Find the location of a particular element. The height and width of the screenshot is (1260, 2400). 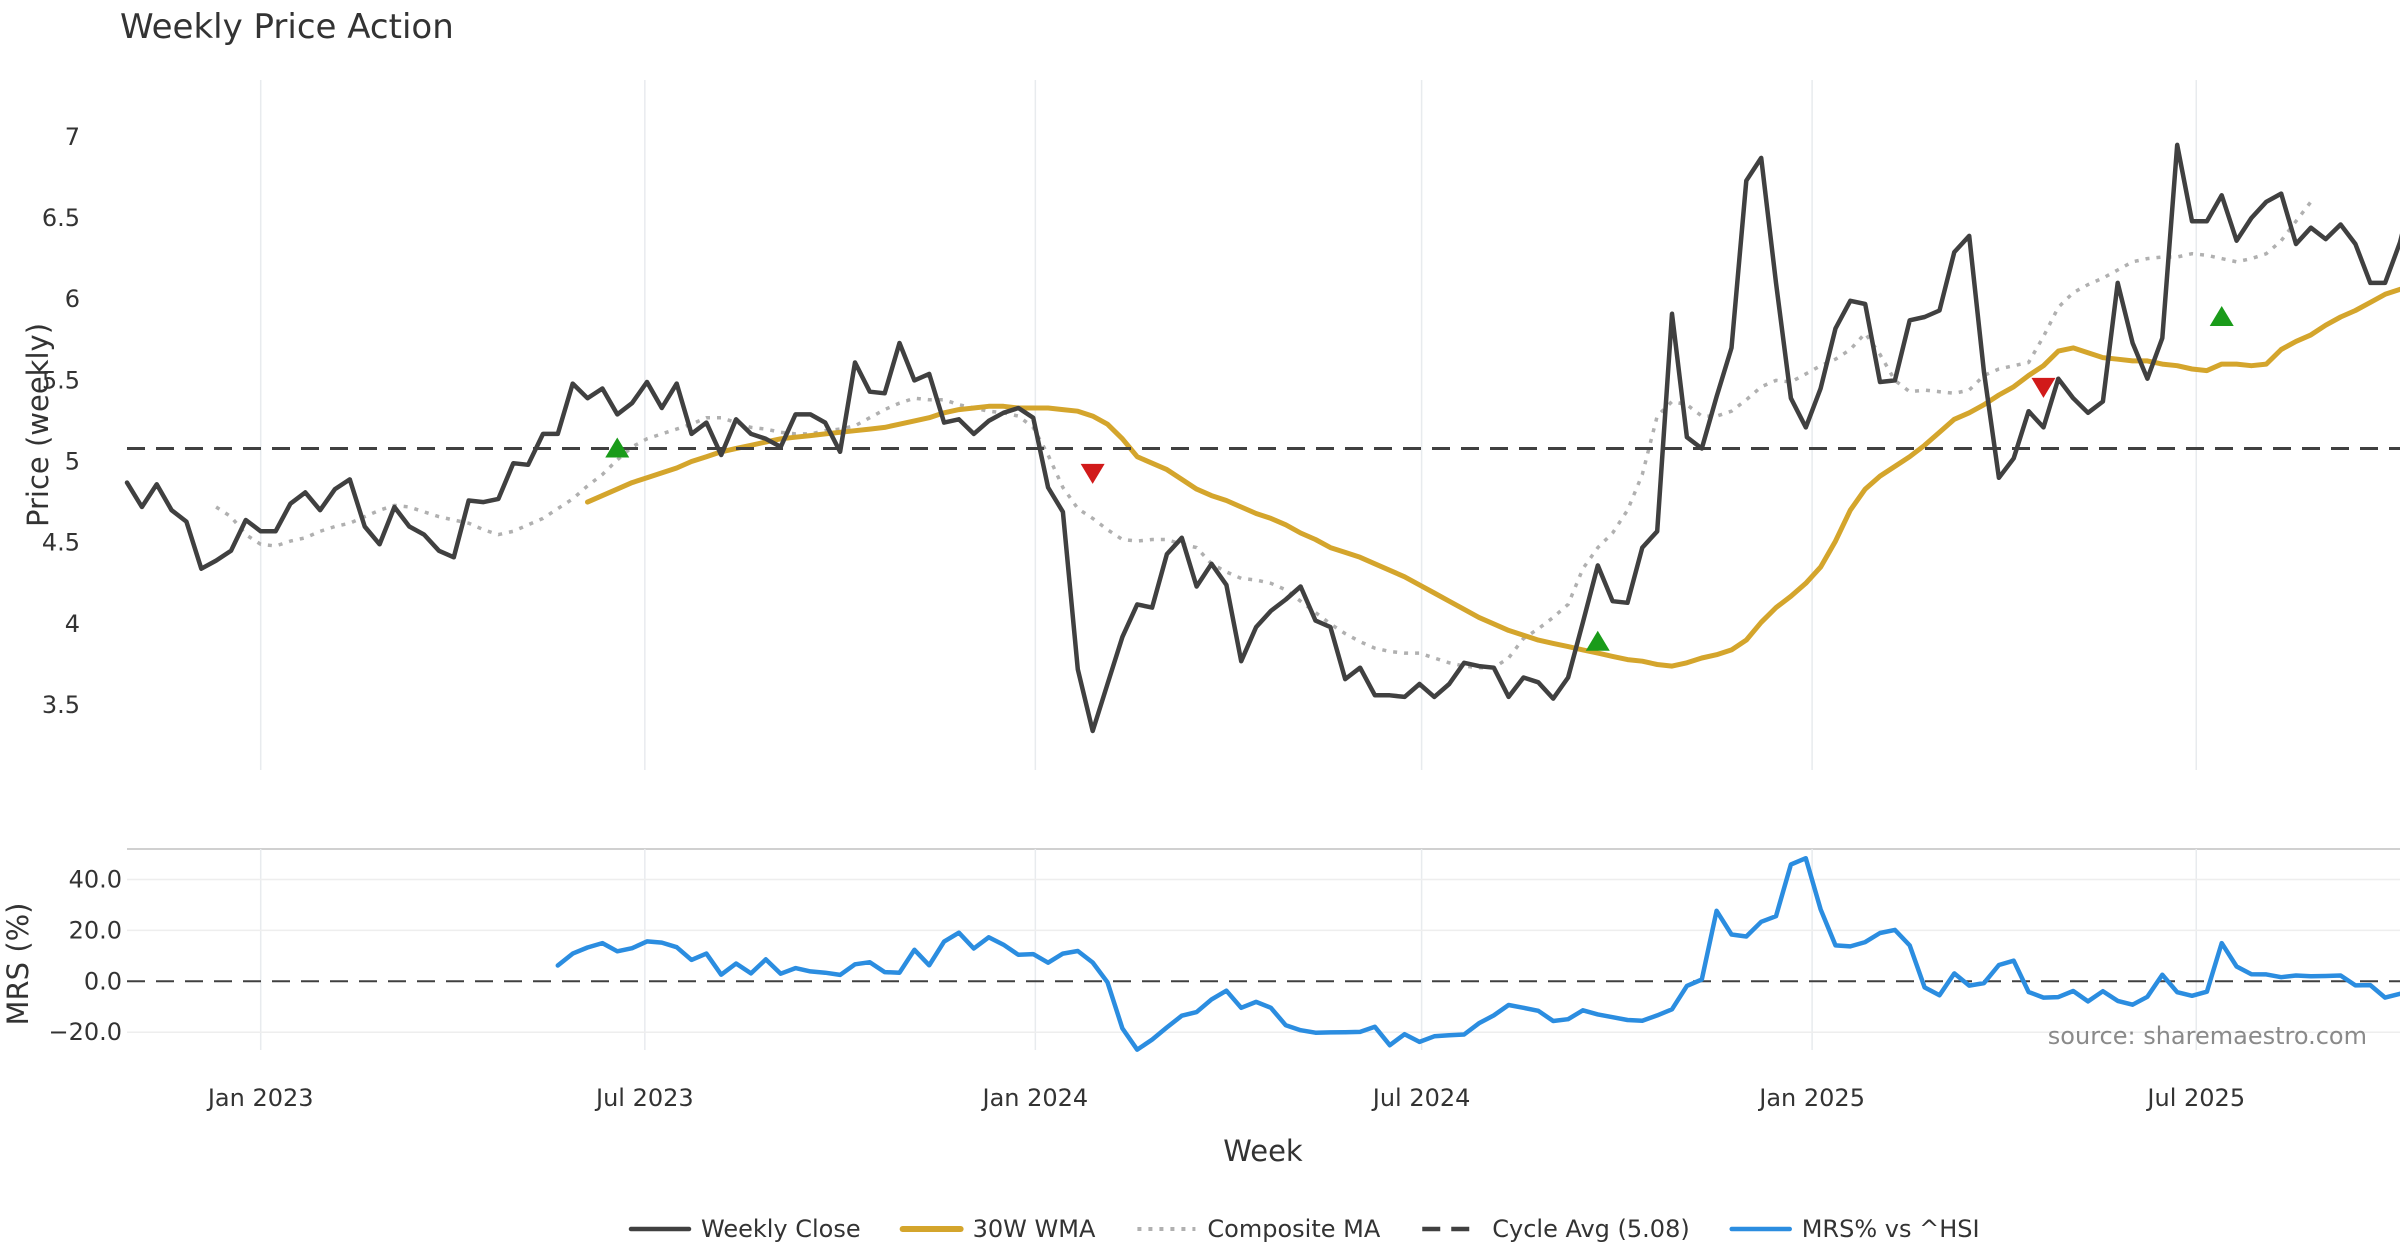

legend-label: Weekly Close is located at coordinates (781, 1229).